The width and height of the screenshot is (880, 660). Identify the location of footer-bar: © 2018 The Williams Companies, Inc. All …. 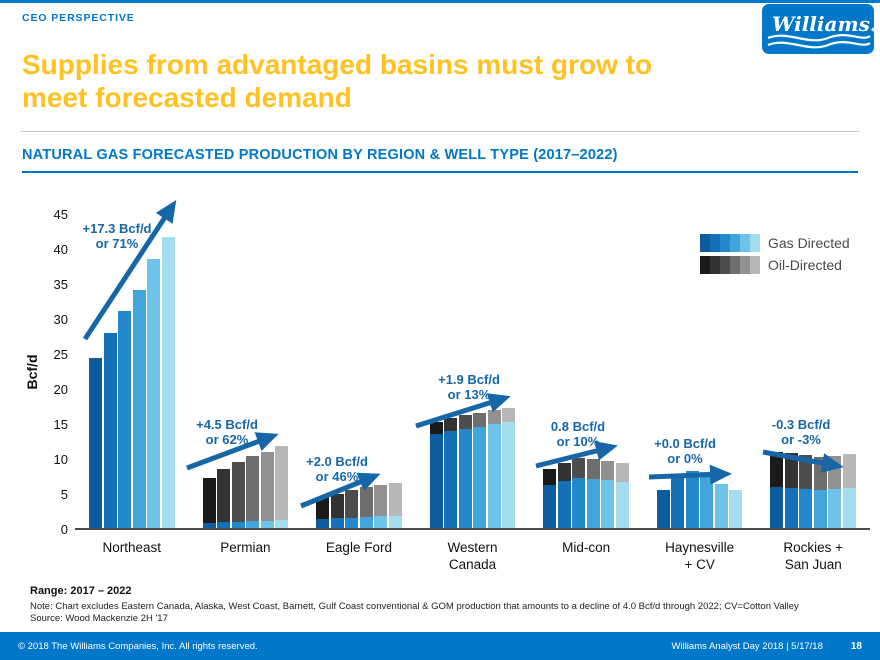
(440, 646).